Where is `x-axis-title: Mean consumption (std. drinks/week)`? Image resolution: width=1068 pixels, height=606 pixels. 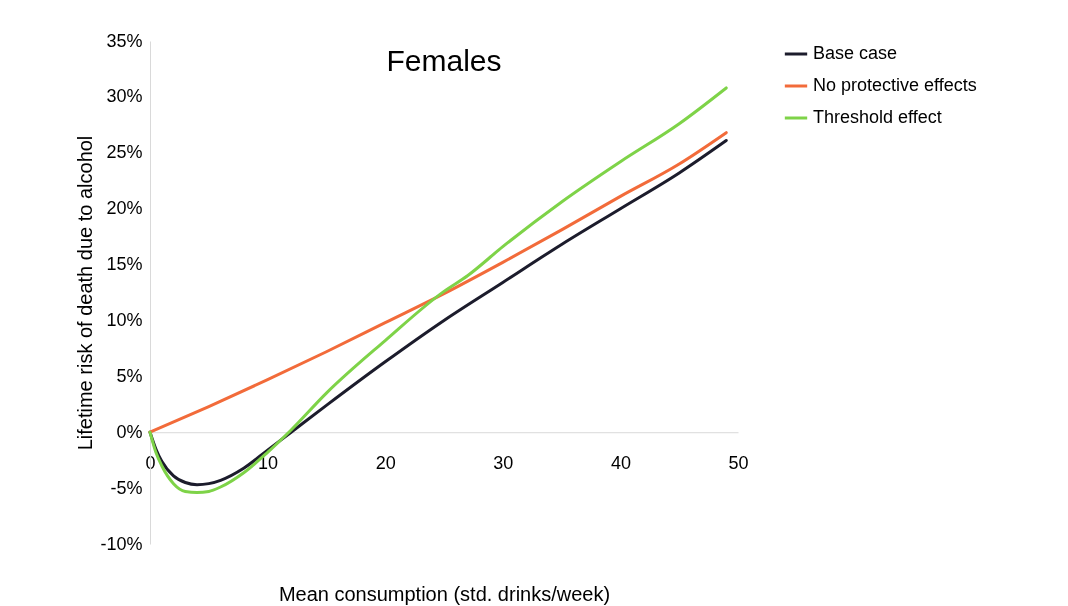
x-axis-title: Mean consumption (std. drinks/week) is located at coordinates (444, 593).